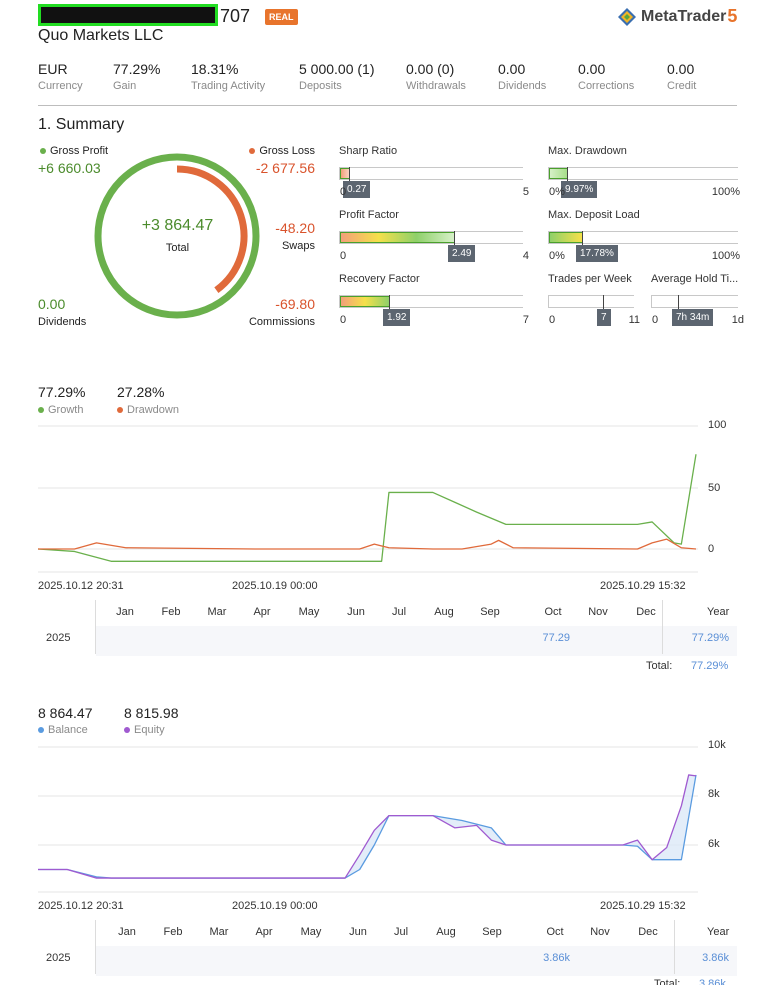  Describe the element at coordinates (365, 301) in the screenshot. I see `recovery-fill` at that location.